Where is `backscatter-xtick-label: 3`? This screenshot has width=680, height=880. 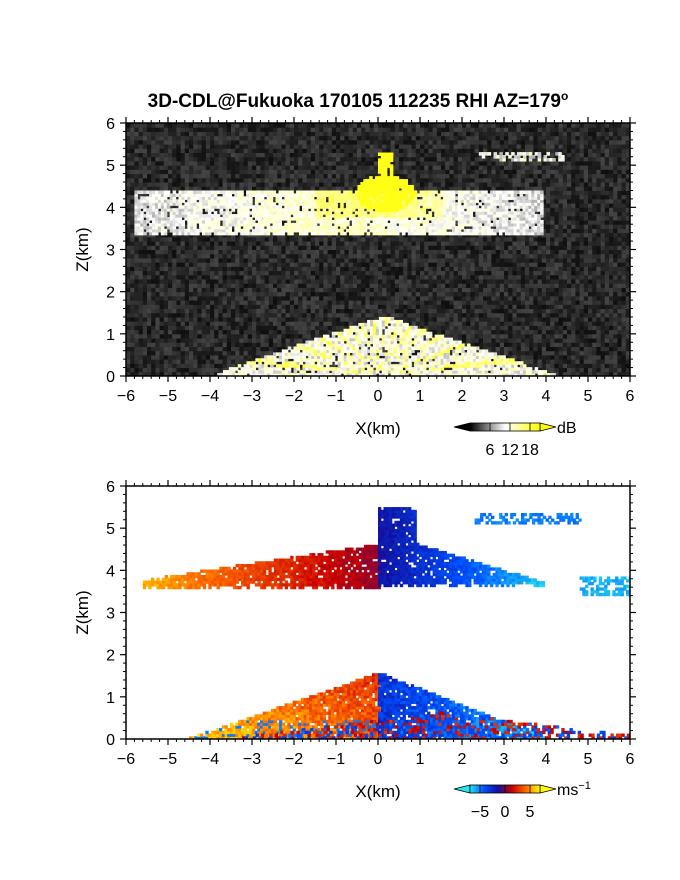
backscatter-xtick-label: 3 is located at coordinates (504, 396).